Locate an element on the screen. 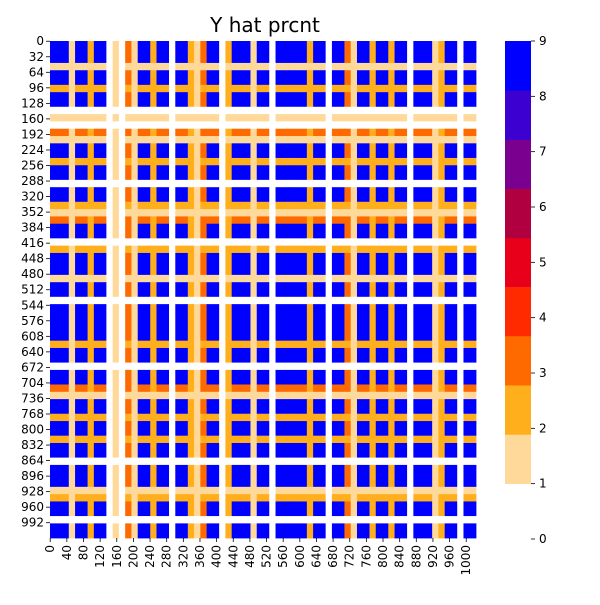 Image resolution: width=600 pixels, height=605 pixels. y-tick-label: 672 is located at coordinates (32, 367).